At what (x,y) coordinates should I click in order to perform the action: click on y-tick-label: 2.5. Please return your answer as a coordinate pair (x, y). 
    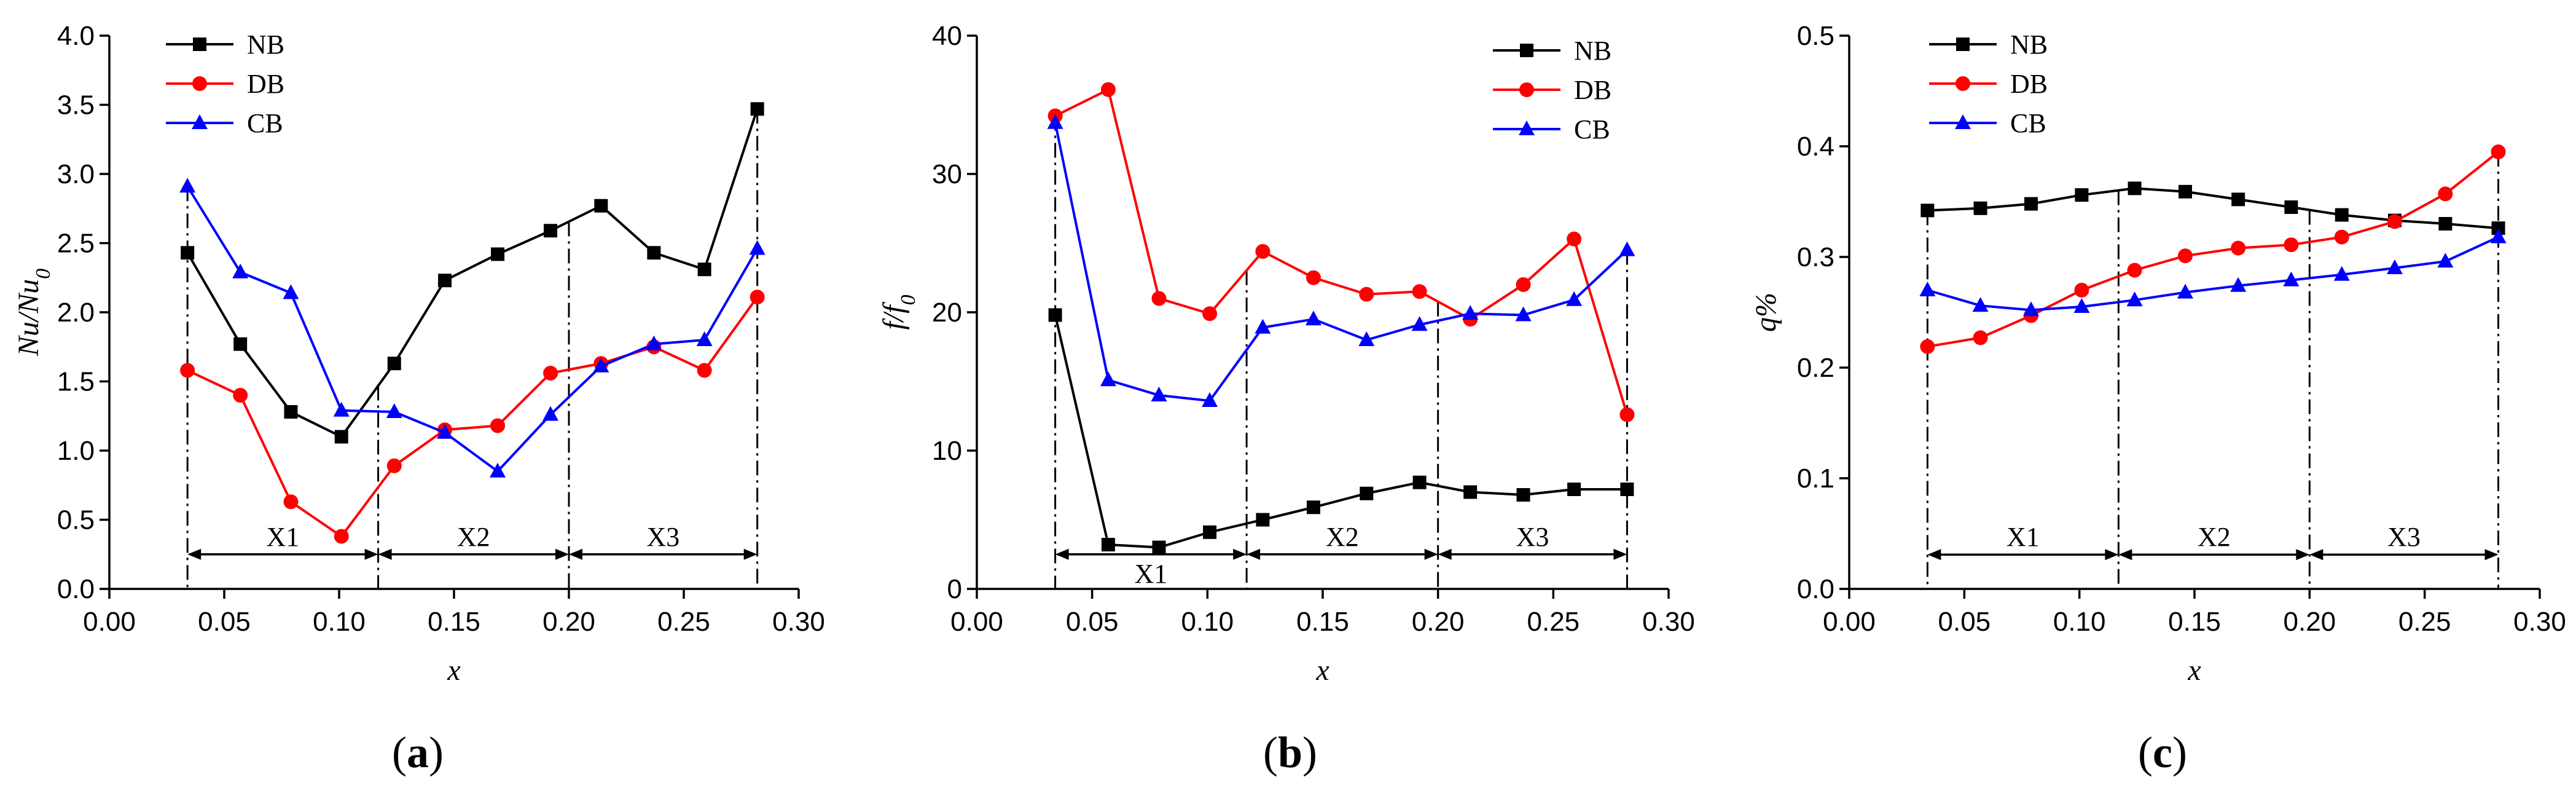
    Looking at the image, I should click on (76, 244).